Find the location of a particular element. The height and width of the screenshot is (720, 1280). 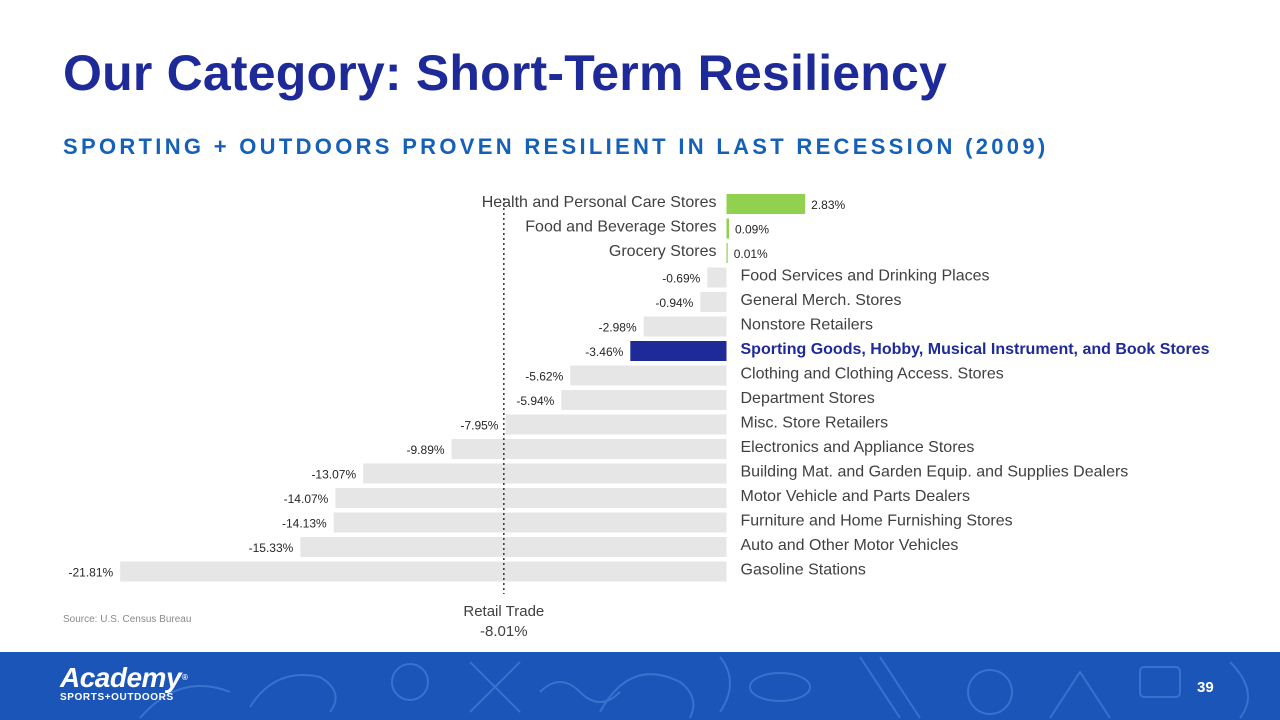

page-number: 39 is located at coordinates (1205, 687).